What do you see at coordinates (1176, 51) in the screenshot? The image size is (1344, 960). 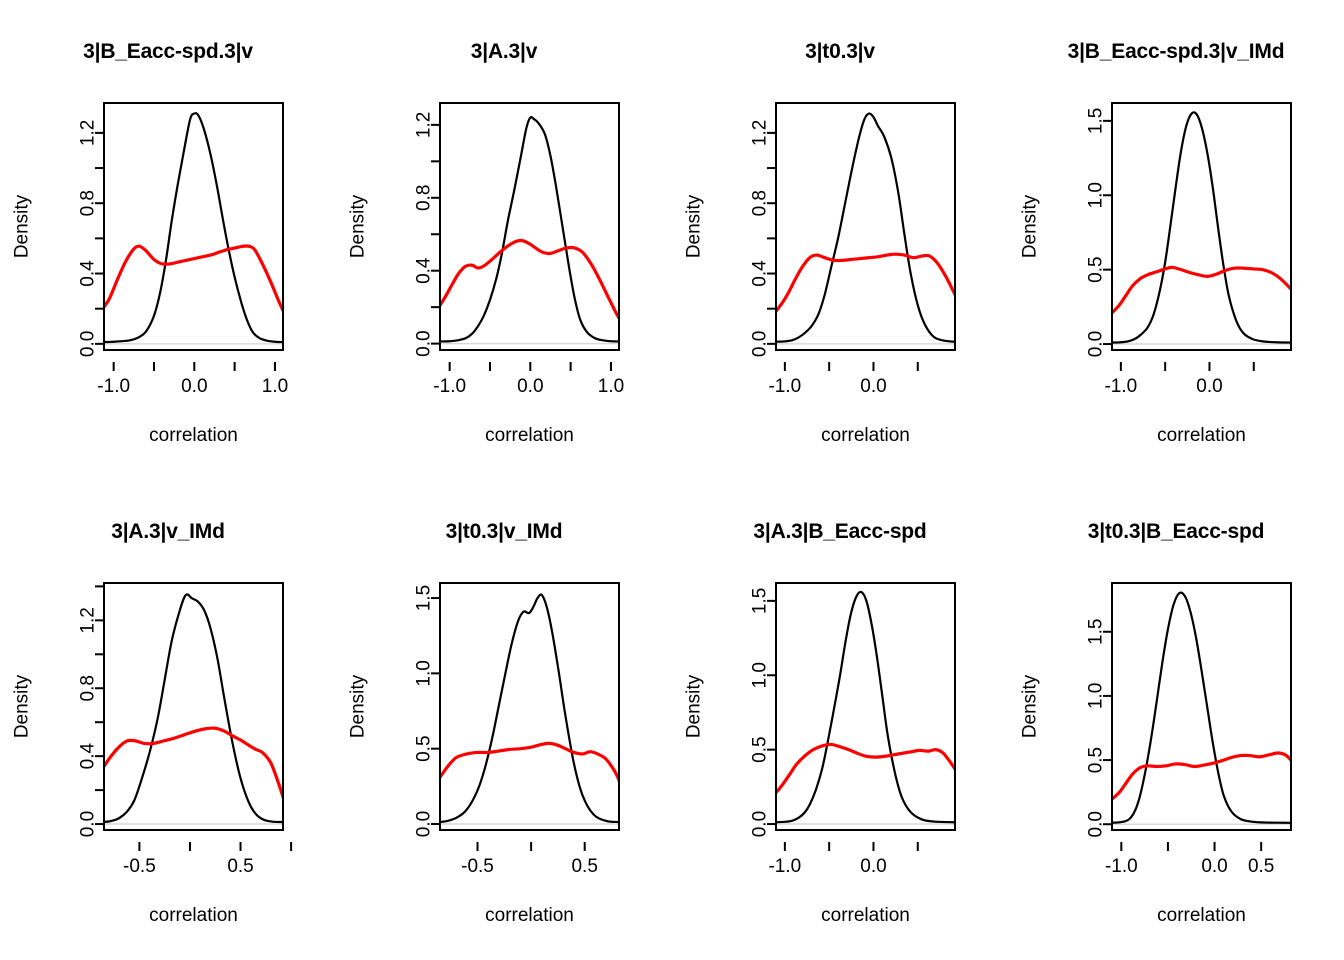 I see `panel-title: 3|B_Eacc-spd.3|v_IMd` at bounding box center [1176, 51].